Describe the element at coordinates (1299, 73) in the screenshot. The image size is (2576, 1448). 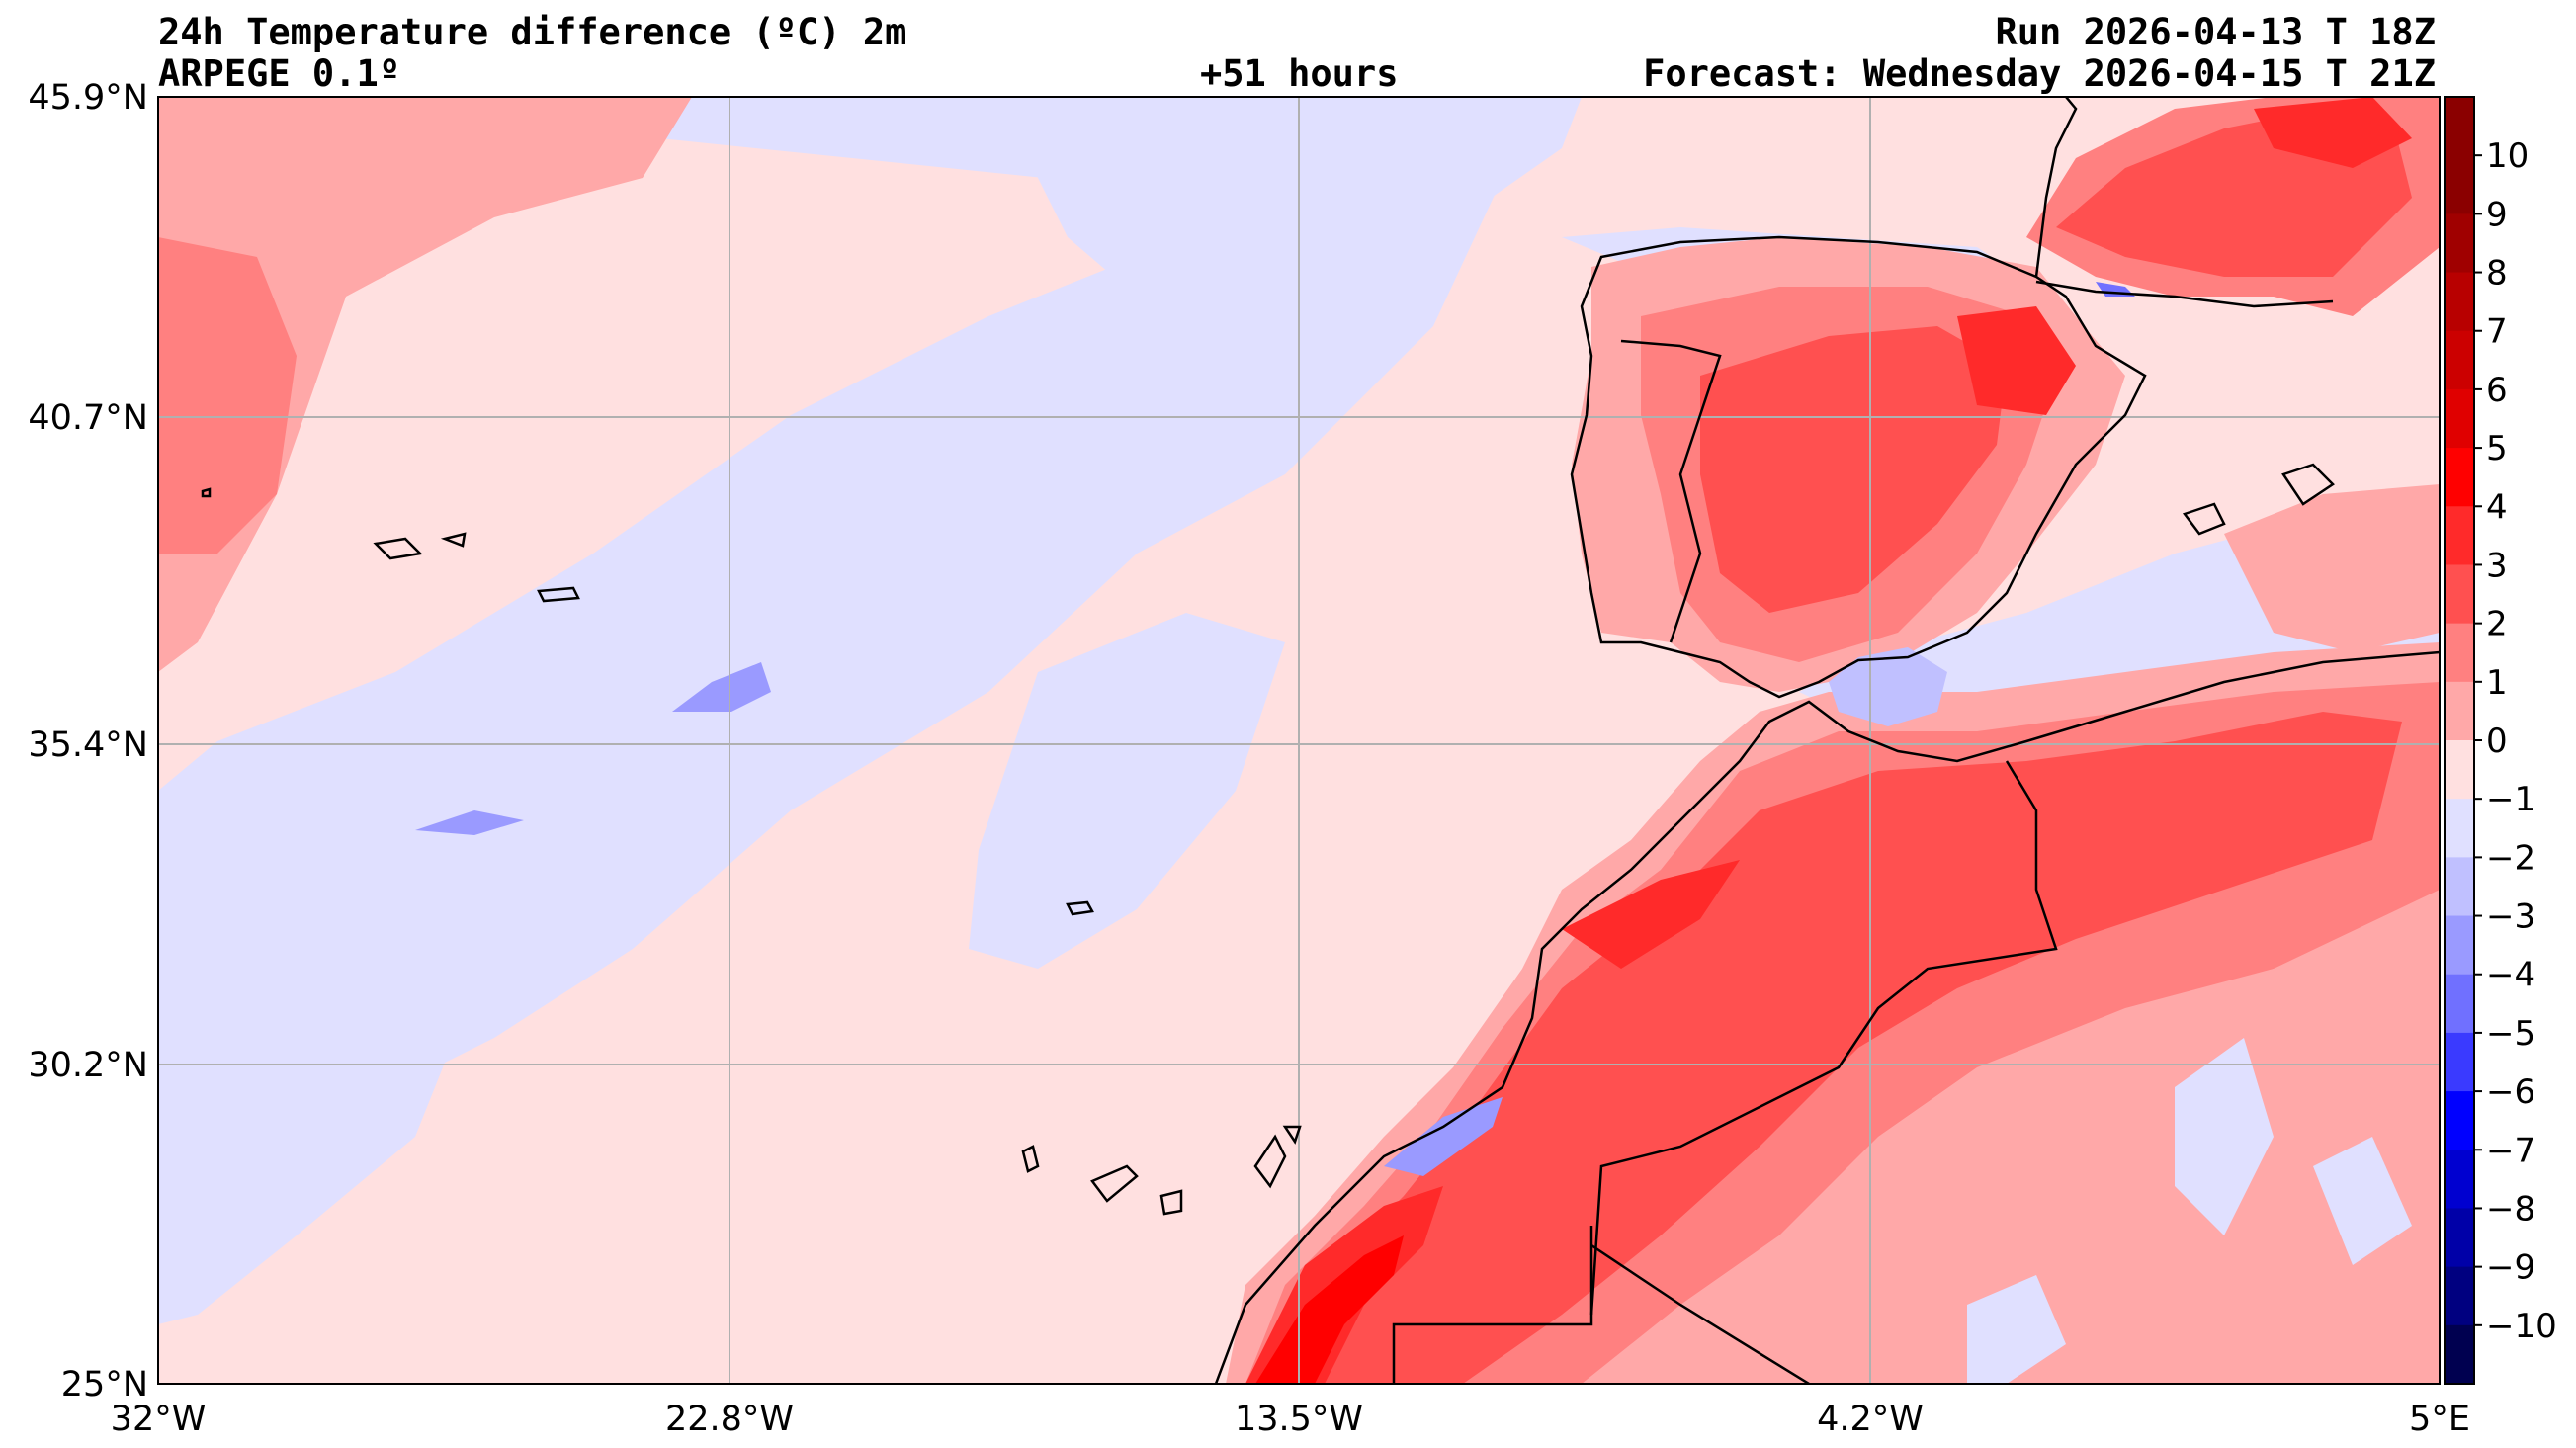
I see `forecast-hour-label: +51 hours` at that location.